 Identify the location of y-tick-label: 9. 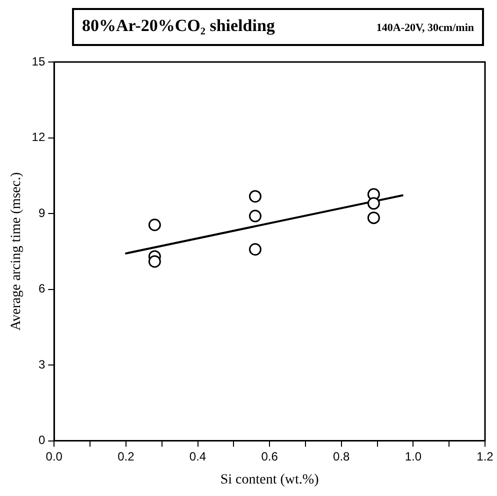
(42, 213).